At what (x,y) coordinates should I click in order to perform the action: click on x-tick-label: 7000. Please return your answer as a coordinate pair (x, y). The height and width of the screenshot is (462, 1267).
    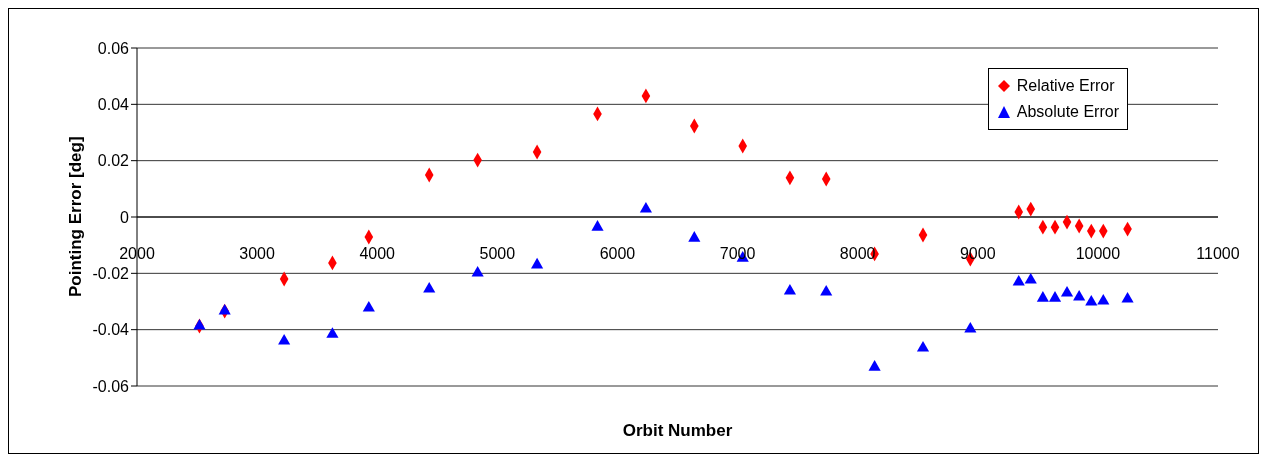
    Looking at the image, I should click on (737, 253).